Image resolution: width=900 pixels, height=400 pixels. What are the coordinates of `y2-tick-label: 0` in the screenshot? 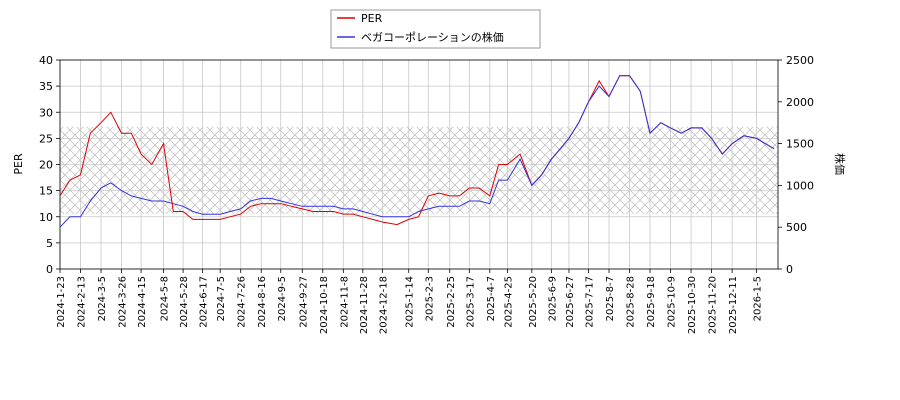 It's located at (789, 269).